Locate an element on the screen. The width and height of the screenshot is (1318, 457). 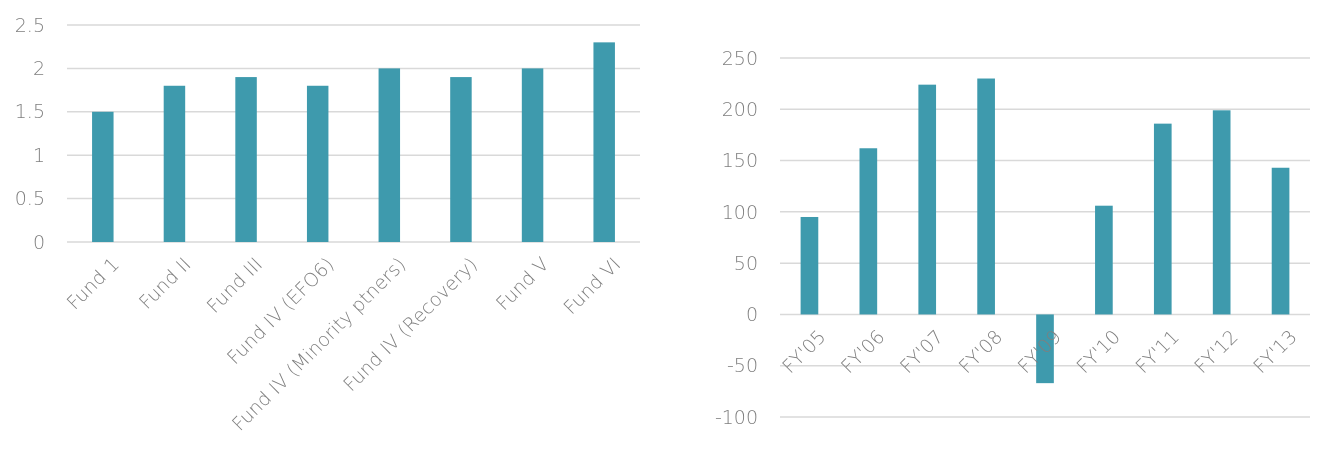
y-tick-label: 200 is located at coordinates (739, 108).